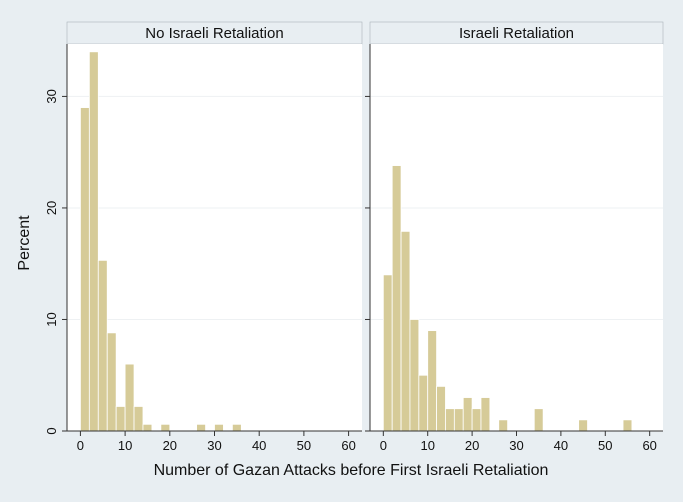 The height and width of the screenshot is (502, 683). Describe the element at coordinates (51, 208) in the screenshot. I see `y-tick-label: 20` at that location.